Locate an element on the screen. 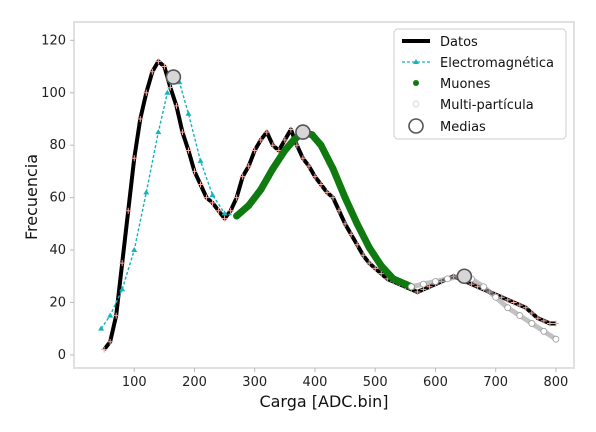 The height and width of the screenshot is (432, 596). x-axis-title: Carga [ADC.bin] is located at coordinates (323, 401).